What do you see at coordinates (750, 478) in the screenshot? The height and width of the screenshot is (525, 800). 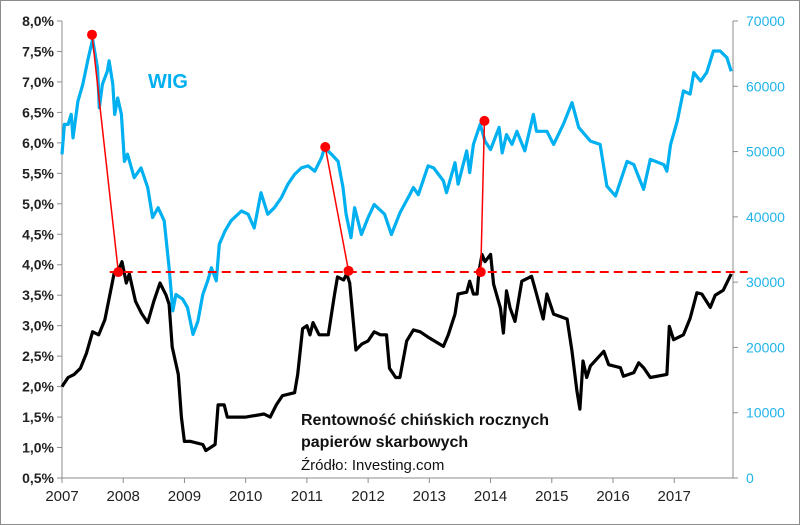 I see `right-tick-label: 0` at bounding box center [750, 478].